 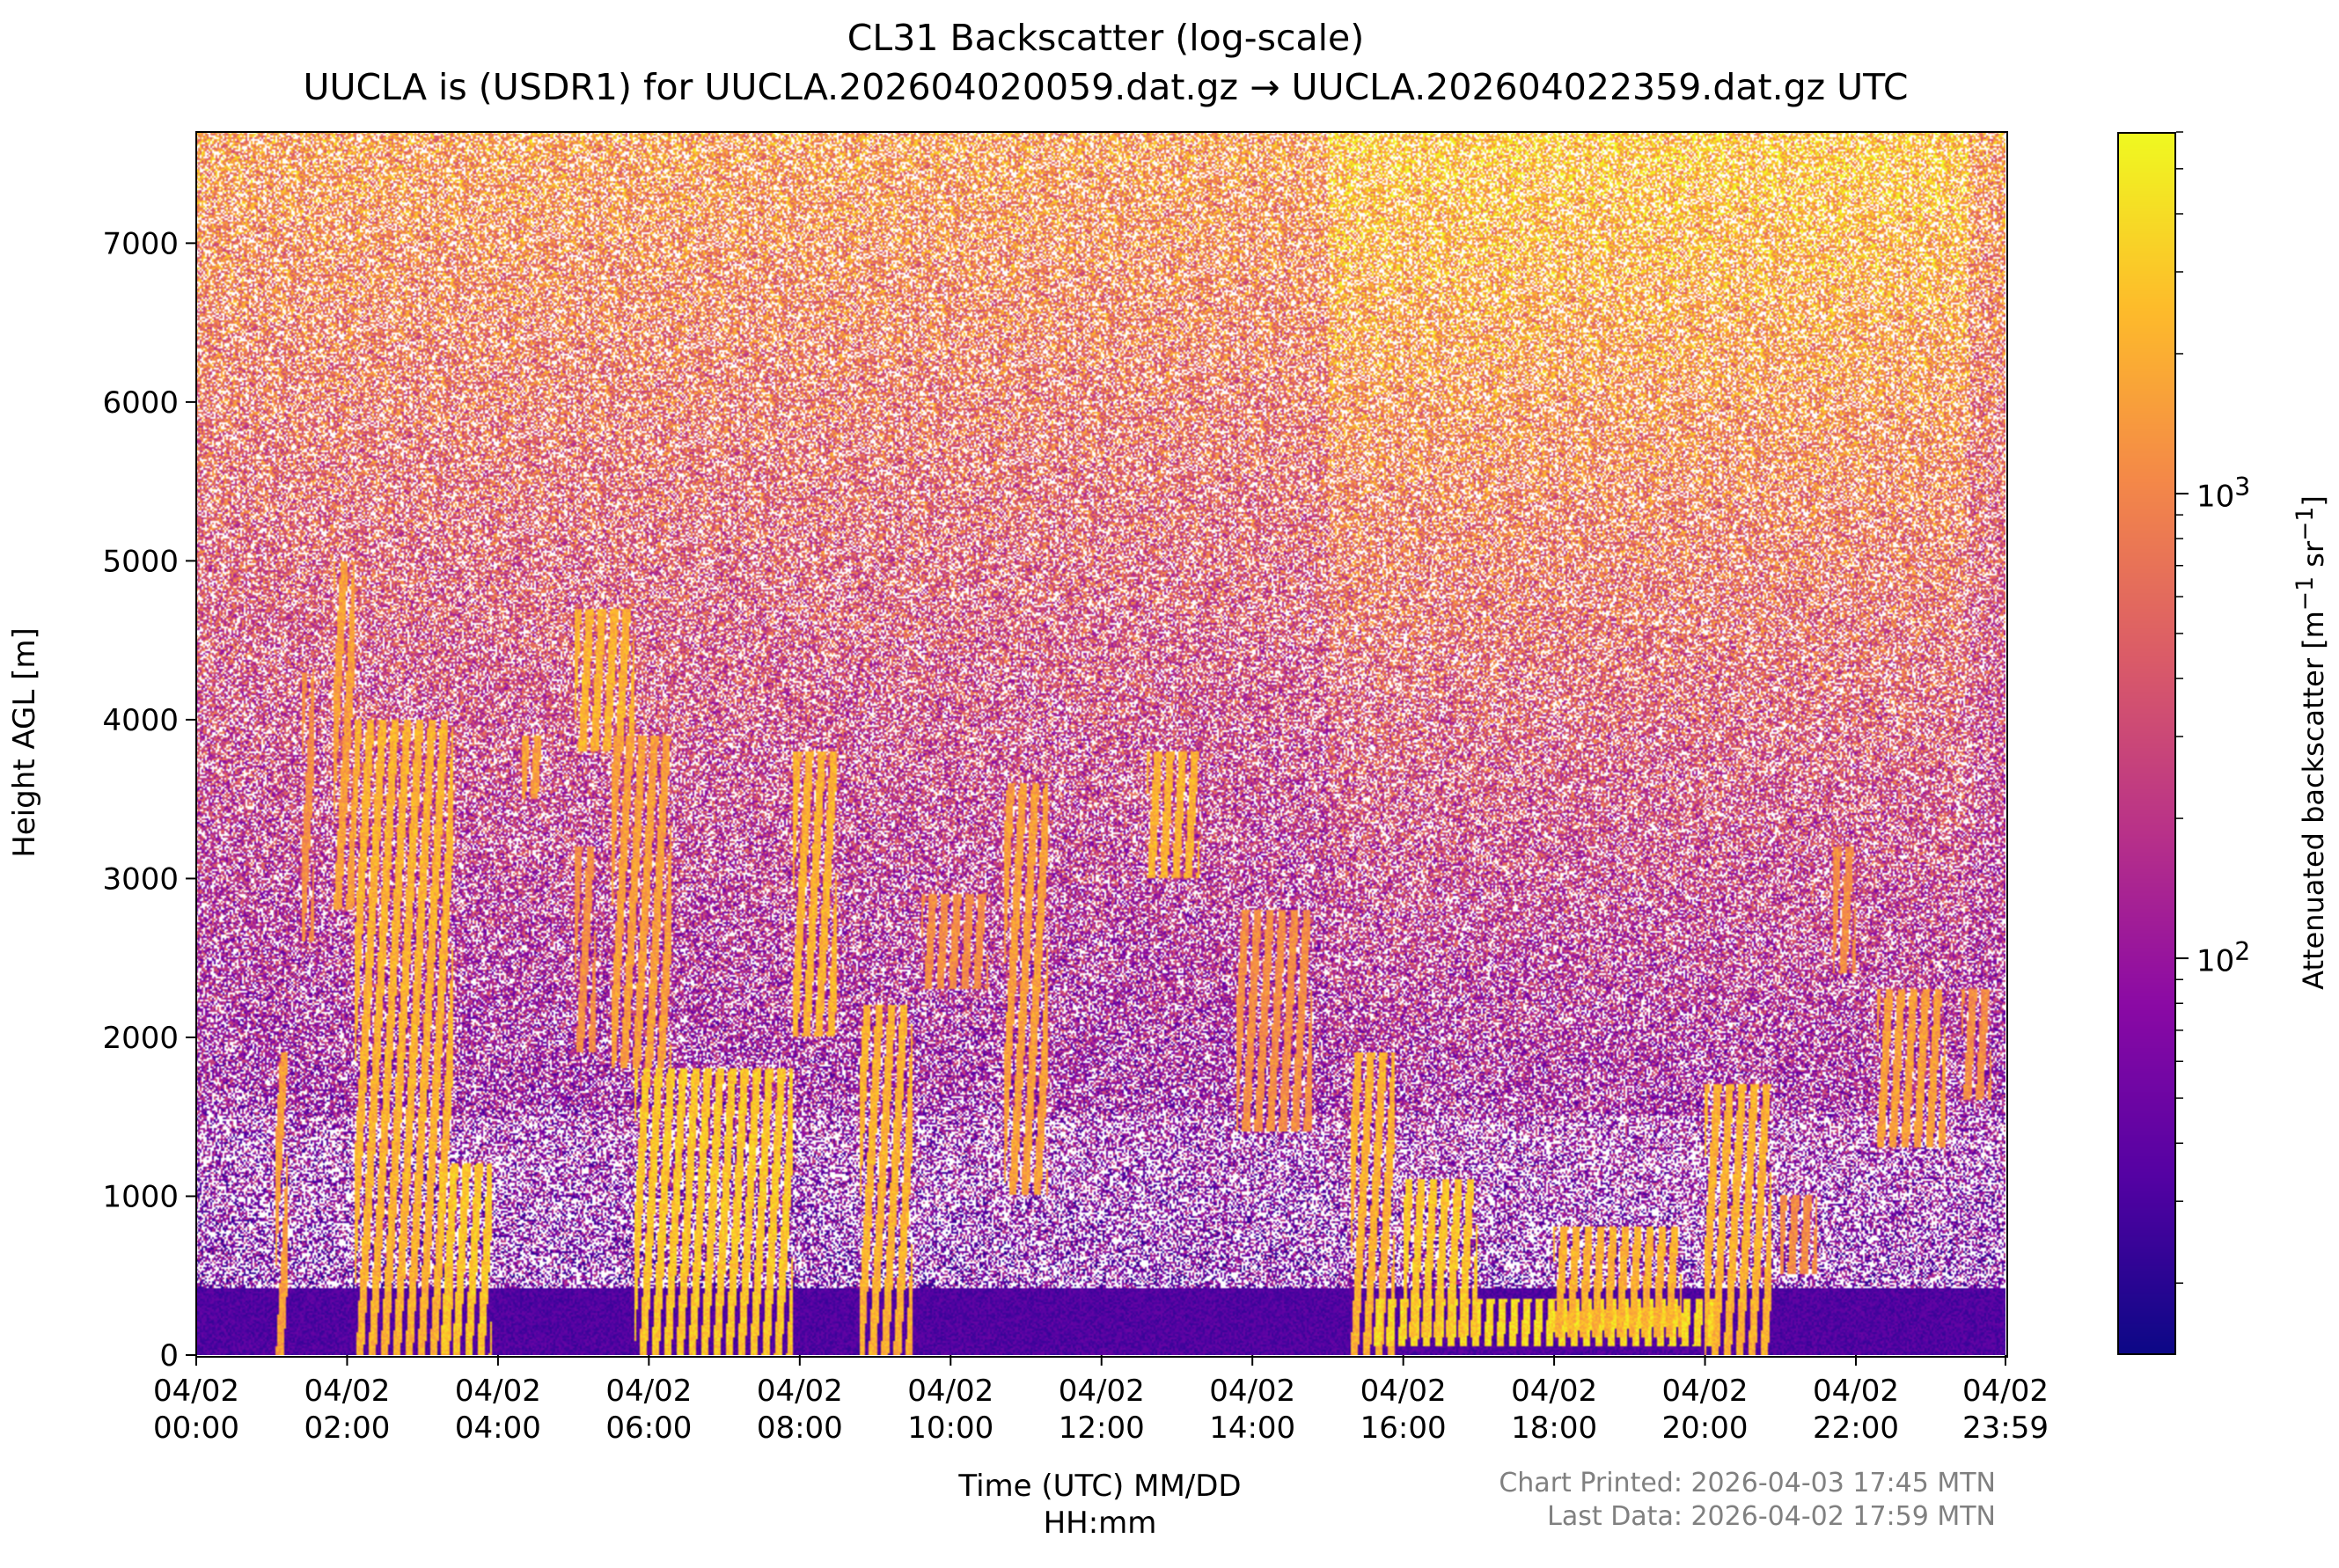 I want to click on x-tick-time: 10:00, so click(x=950, y=1428).